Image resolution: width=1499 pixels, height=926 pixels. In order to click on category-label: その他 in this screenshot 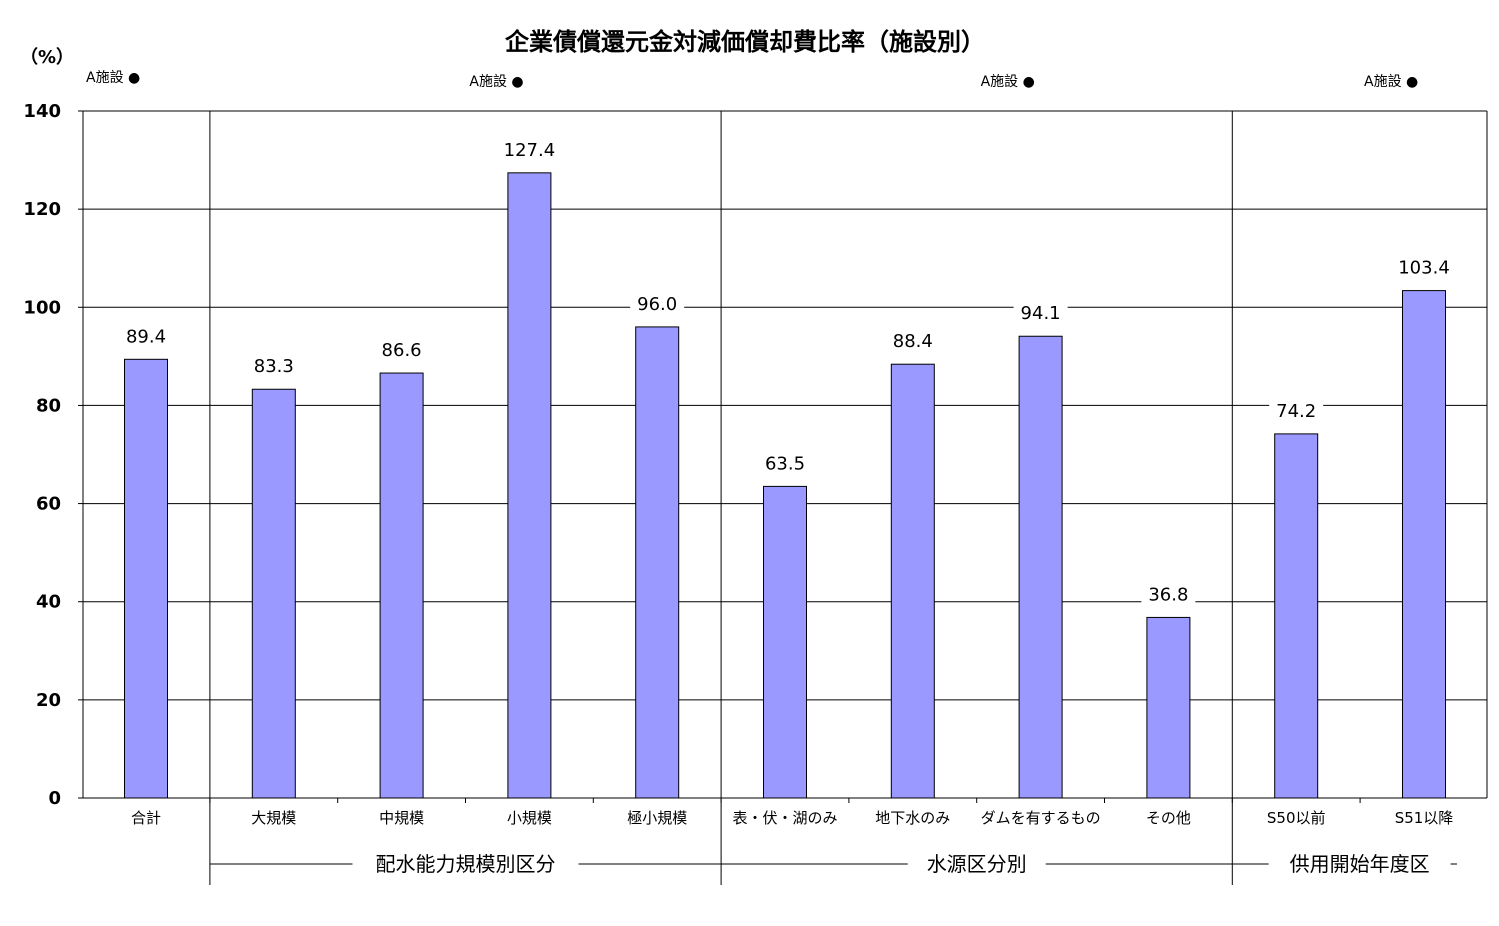, I will do `click(1168, 818)`.